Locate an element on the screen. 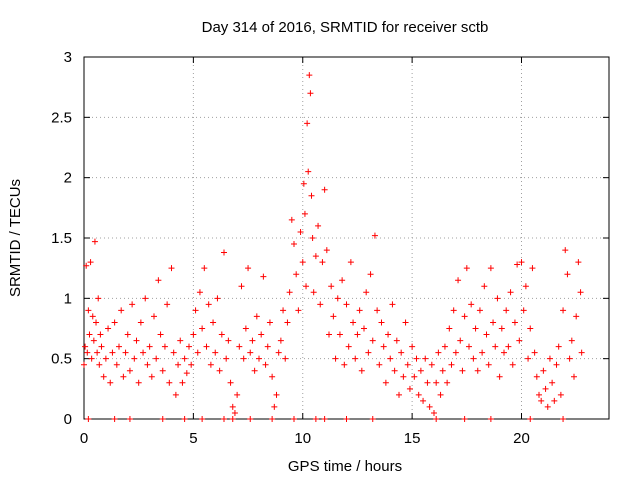  y-tick-label: 0 is located at coordinates (68, 419).